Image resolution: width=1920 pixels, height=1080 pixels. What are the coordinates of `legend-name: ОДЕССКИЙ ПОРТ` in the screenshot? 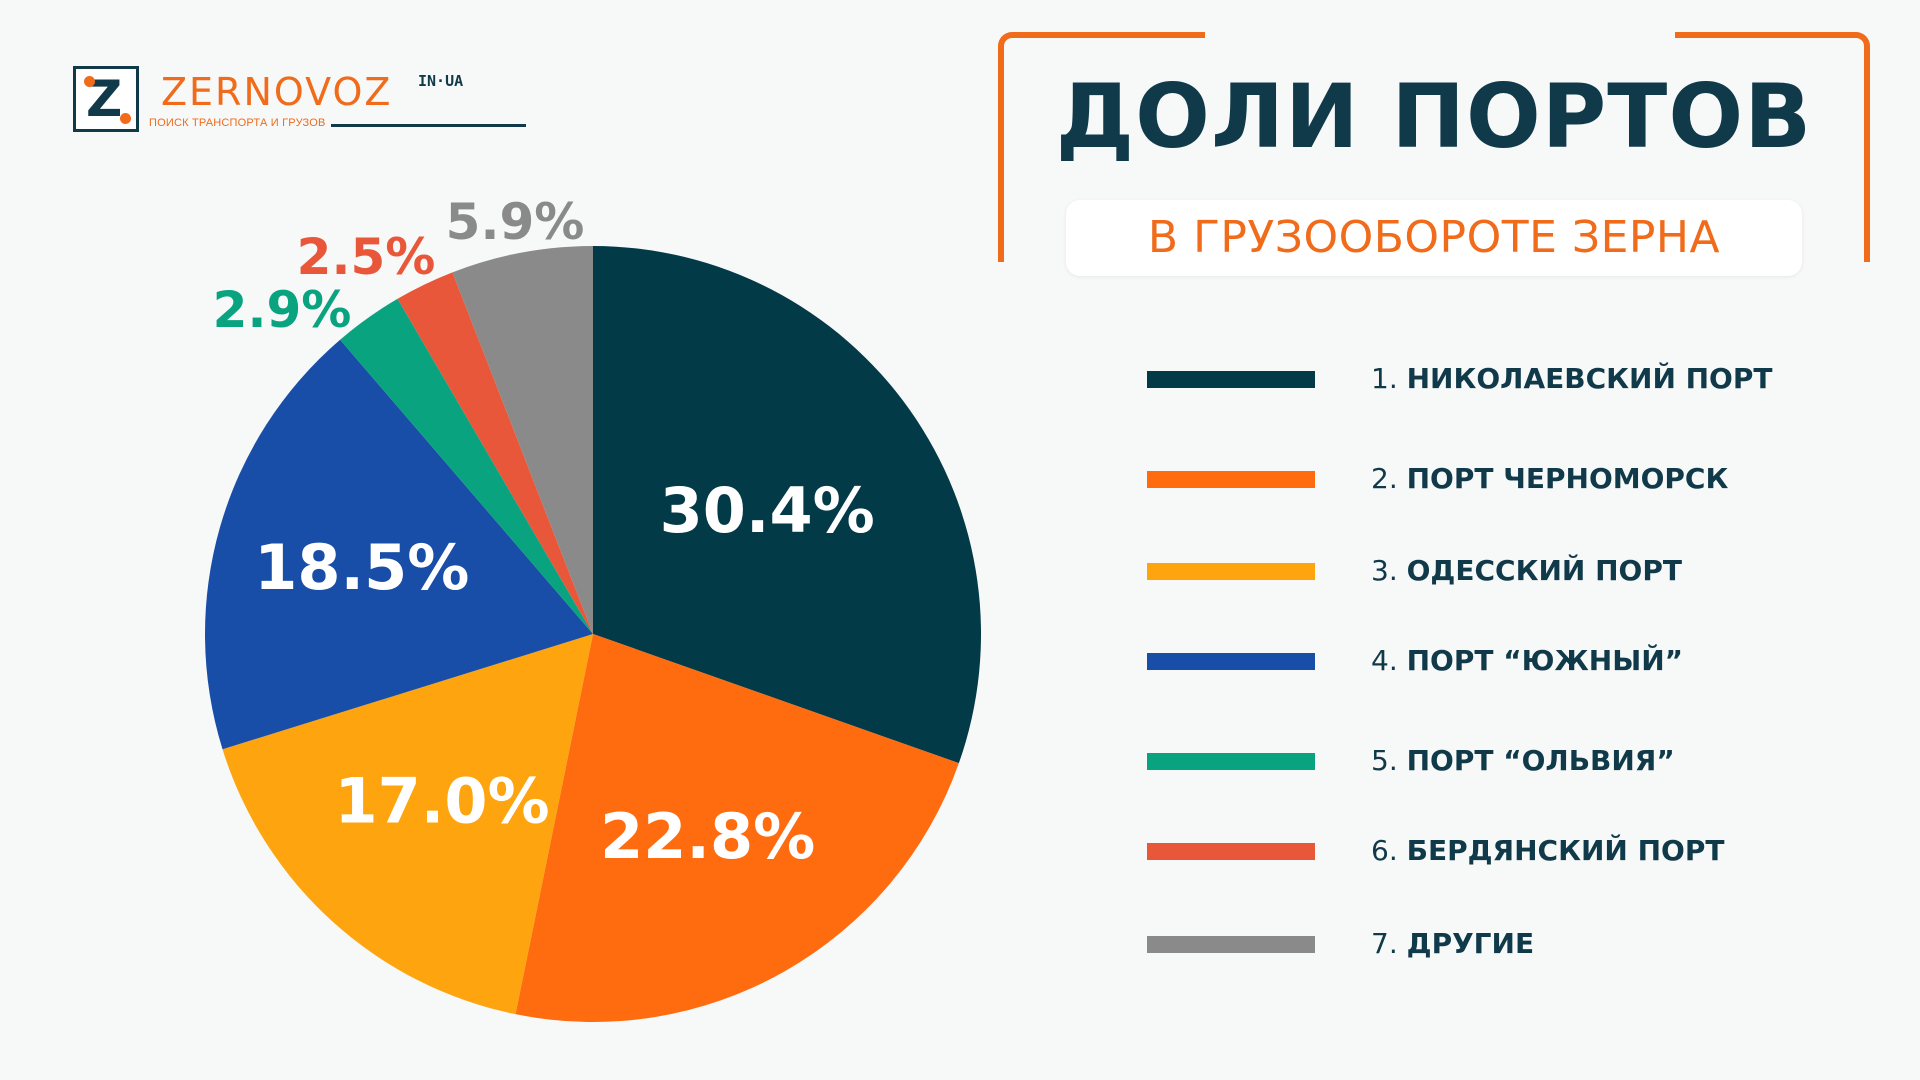 It's located at (1544, 570).